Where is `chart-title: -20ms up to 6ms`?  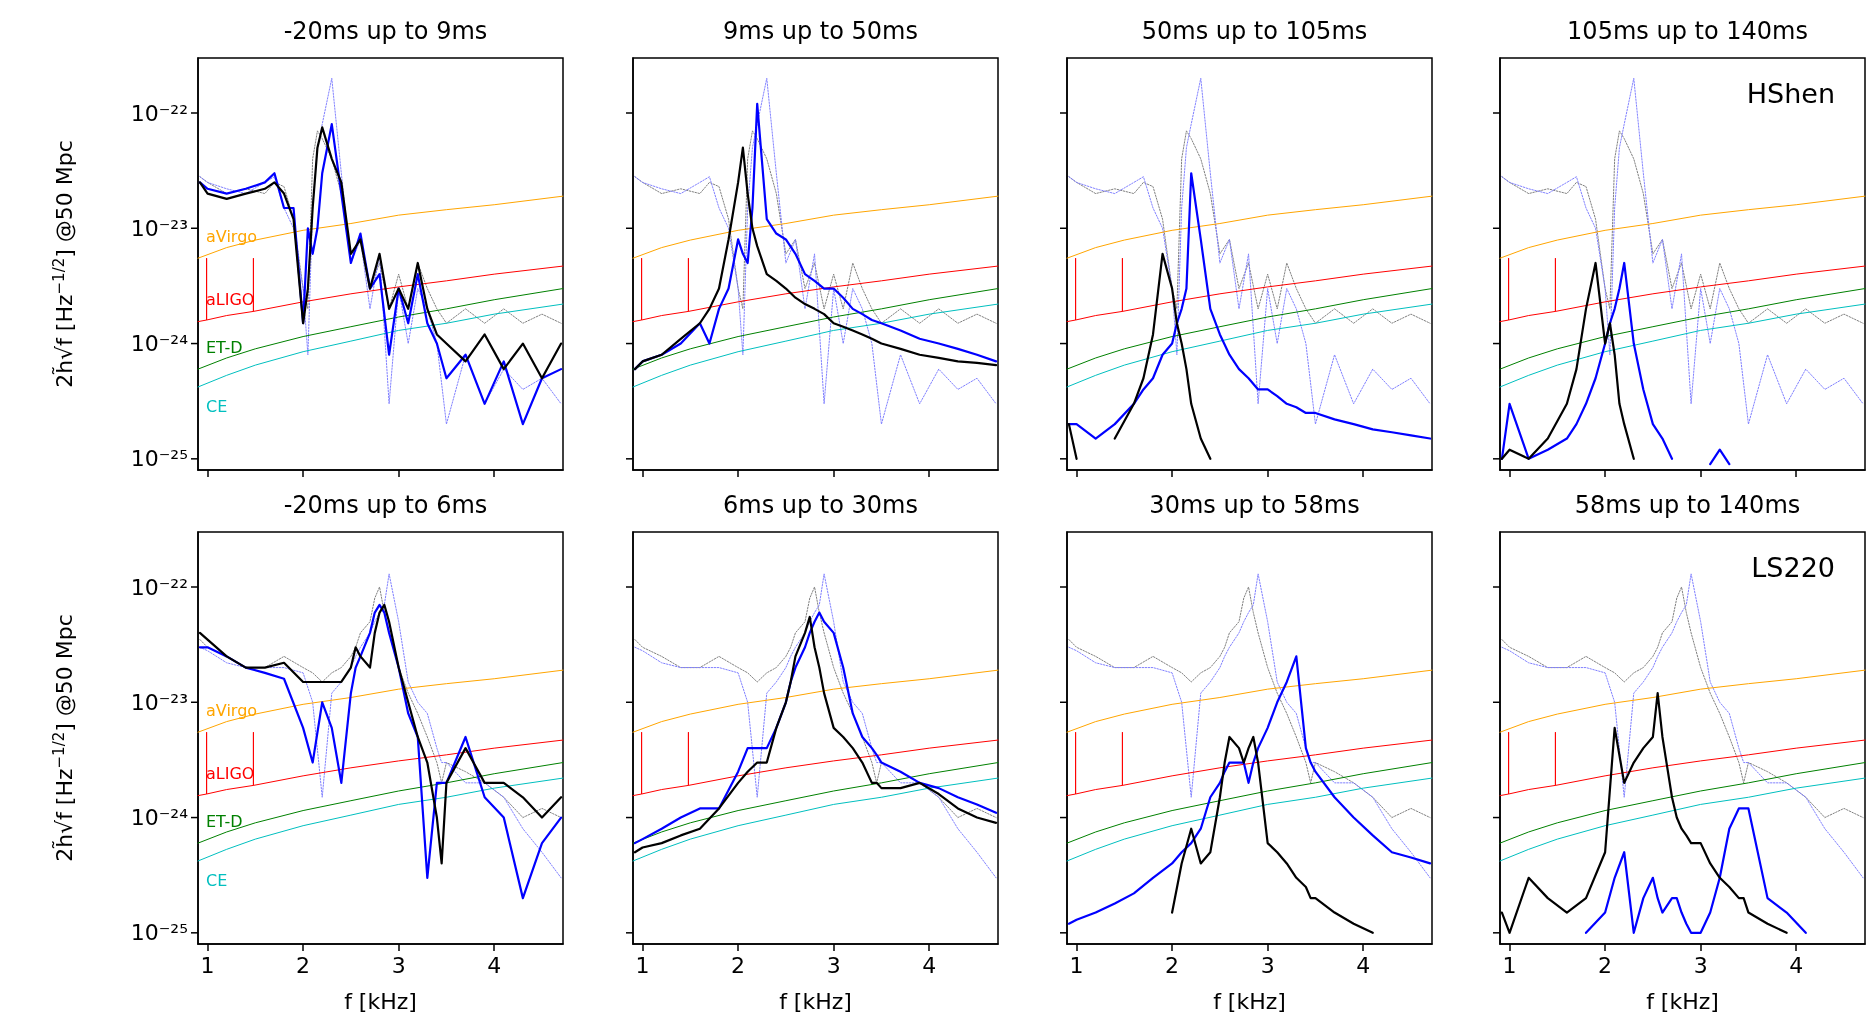 chart-title: -20ms up to 6ms is located at coordinates (385, 505).